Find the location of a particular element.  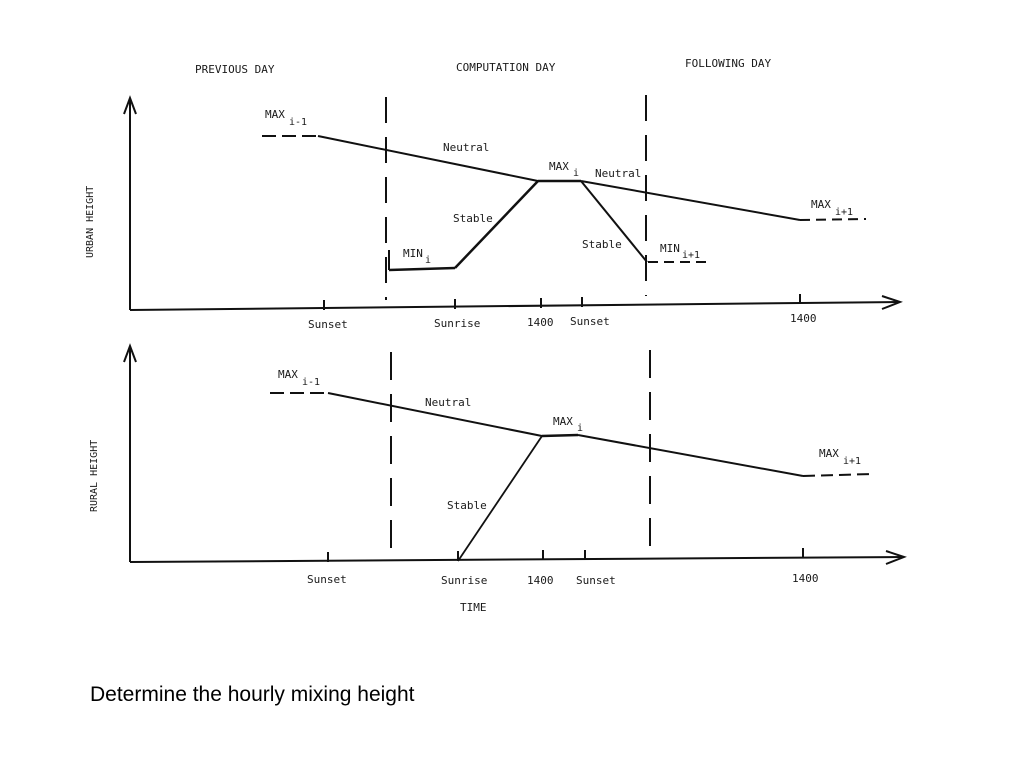

rural-x-axis-label: TIME is located at coordinates (473, 607).